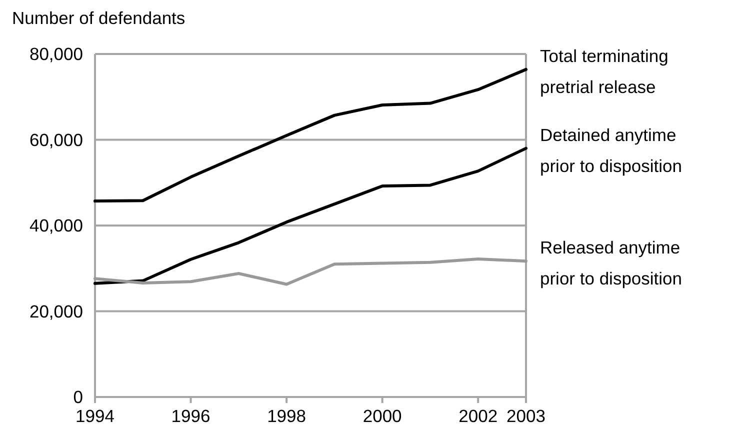 This screenshot has height=440, width=732. Describe the element at coordinates (311, 271) in the screenshot. I see `line-series` at that location.